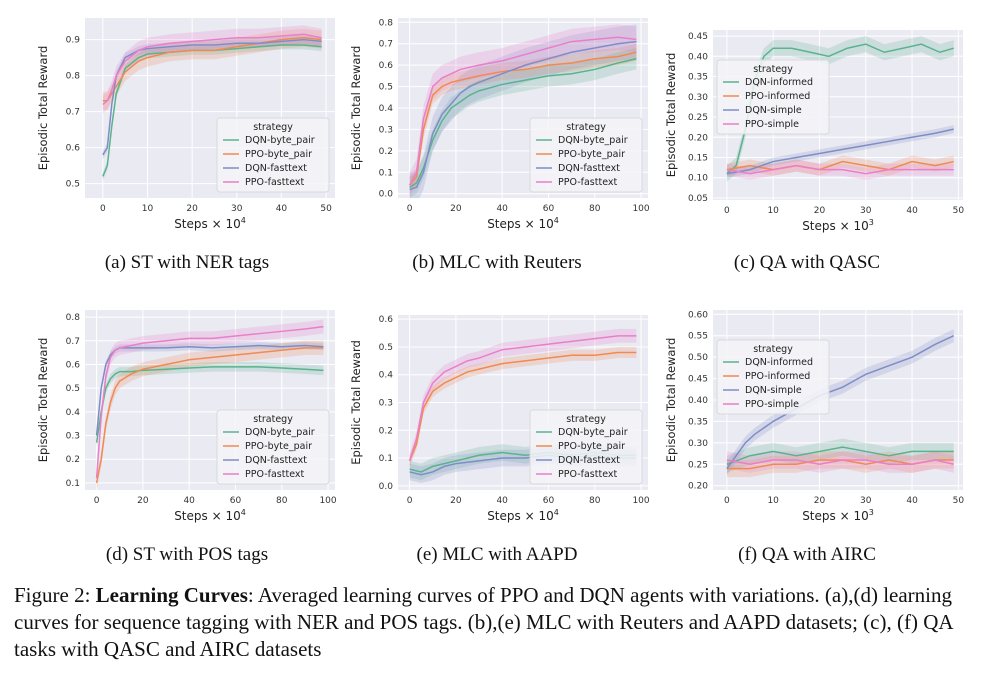 This screenshot has height=674, width=1000. Describe the element at coordinates (497, 554) in the screenshot. I see `subcaption-e: (e) MLC with AAPD` at that location.